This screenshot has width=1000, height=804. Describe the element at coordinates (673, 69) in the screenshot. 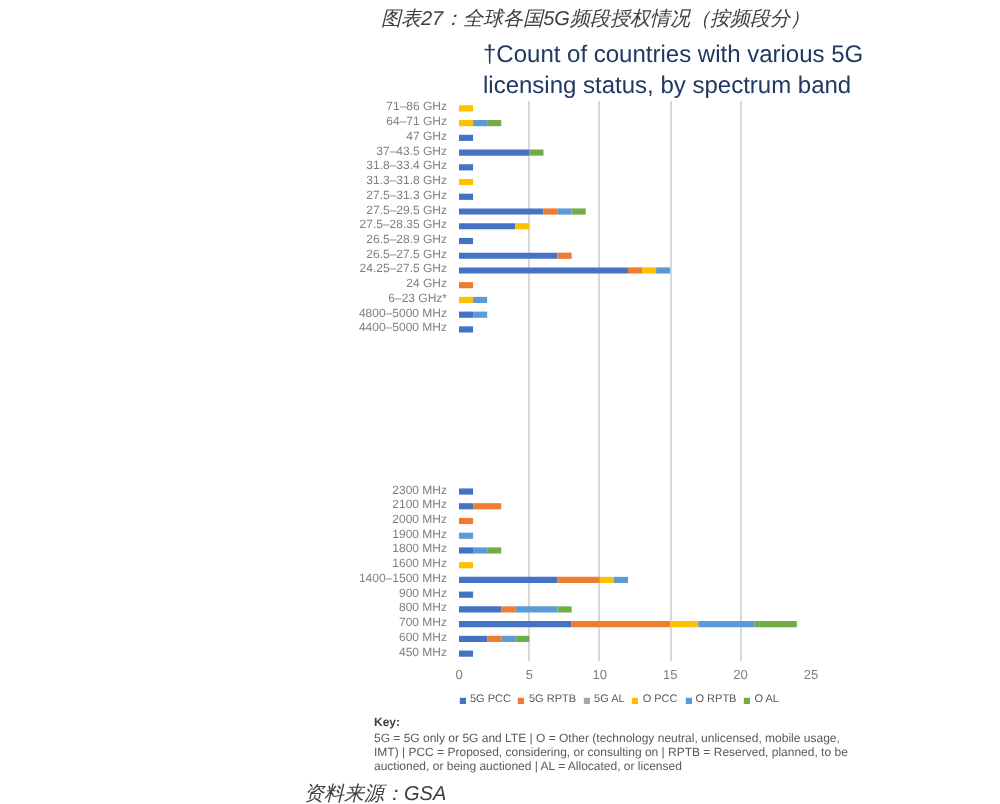

I see `chart-subtitle: †Count of countries with various 5G licensing status, by spectrum band` at that location.